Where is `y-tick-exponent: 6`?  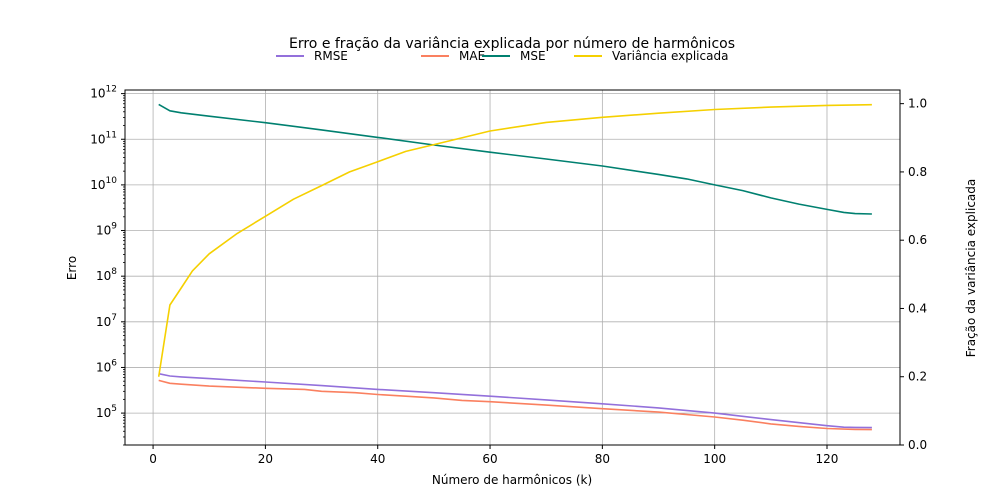 y-tick-exponent: 6 is located at coordinates (114, 363).